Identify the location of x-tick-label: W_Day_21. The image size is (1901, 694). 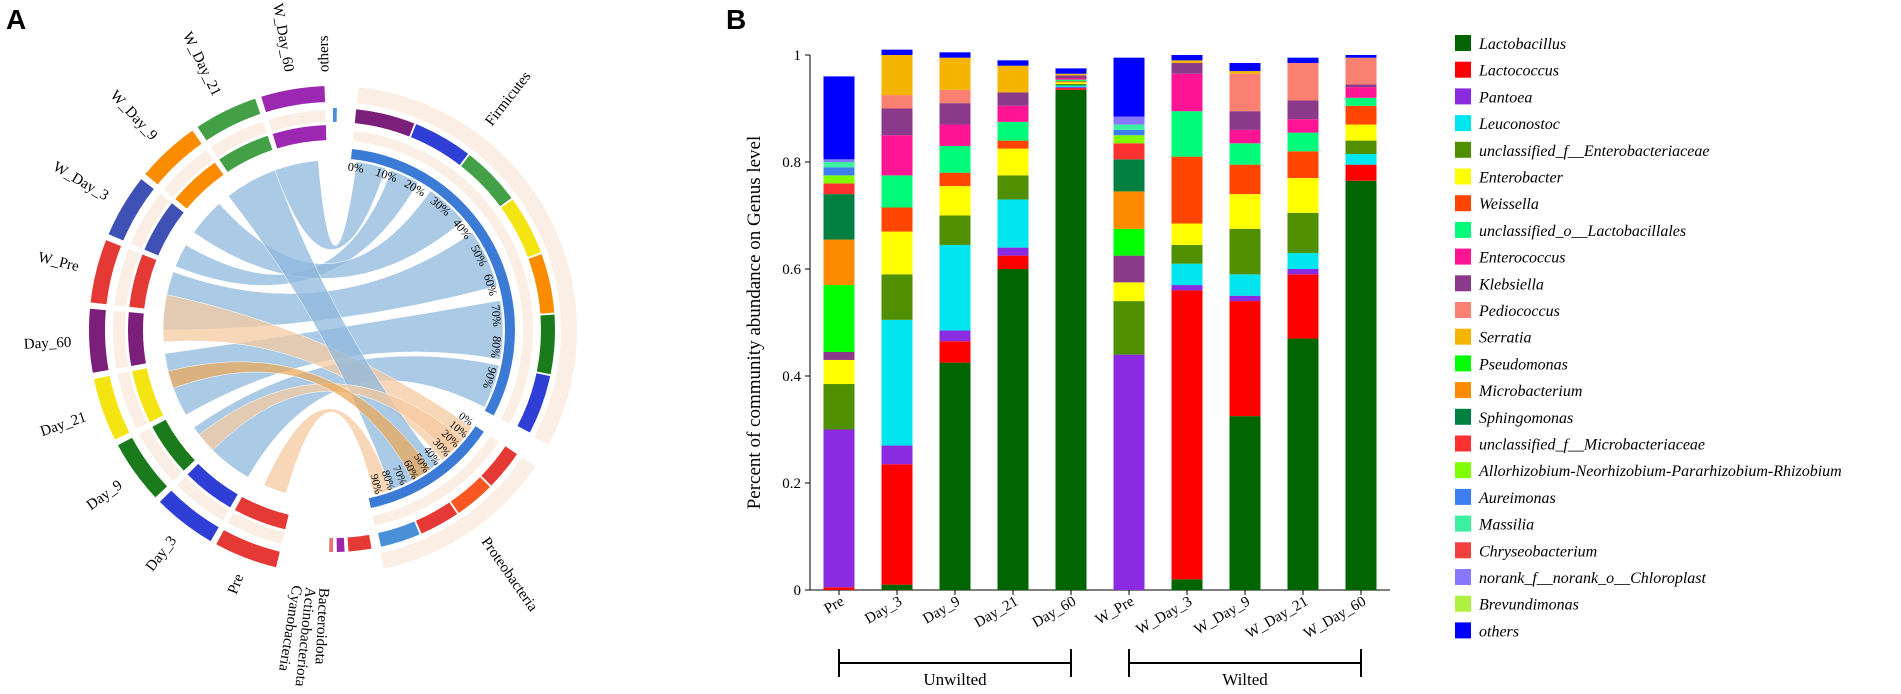
(1277, 618).